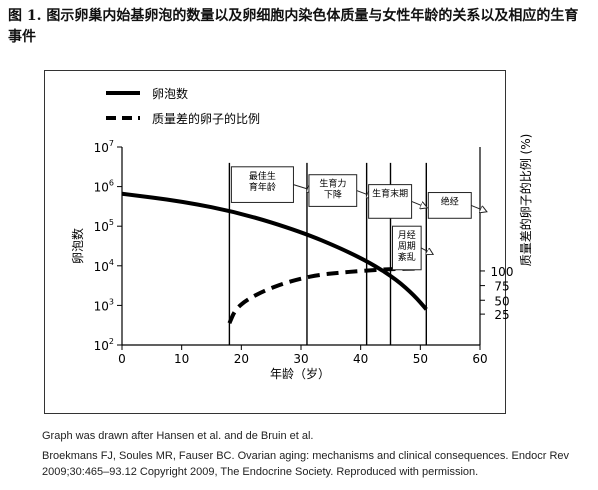 This screenshot has height=490, width=598. Describe the element at coordinates (300, 359) in the screenshot. I see `x-tick-label: 30` at that location.